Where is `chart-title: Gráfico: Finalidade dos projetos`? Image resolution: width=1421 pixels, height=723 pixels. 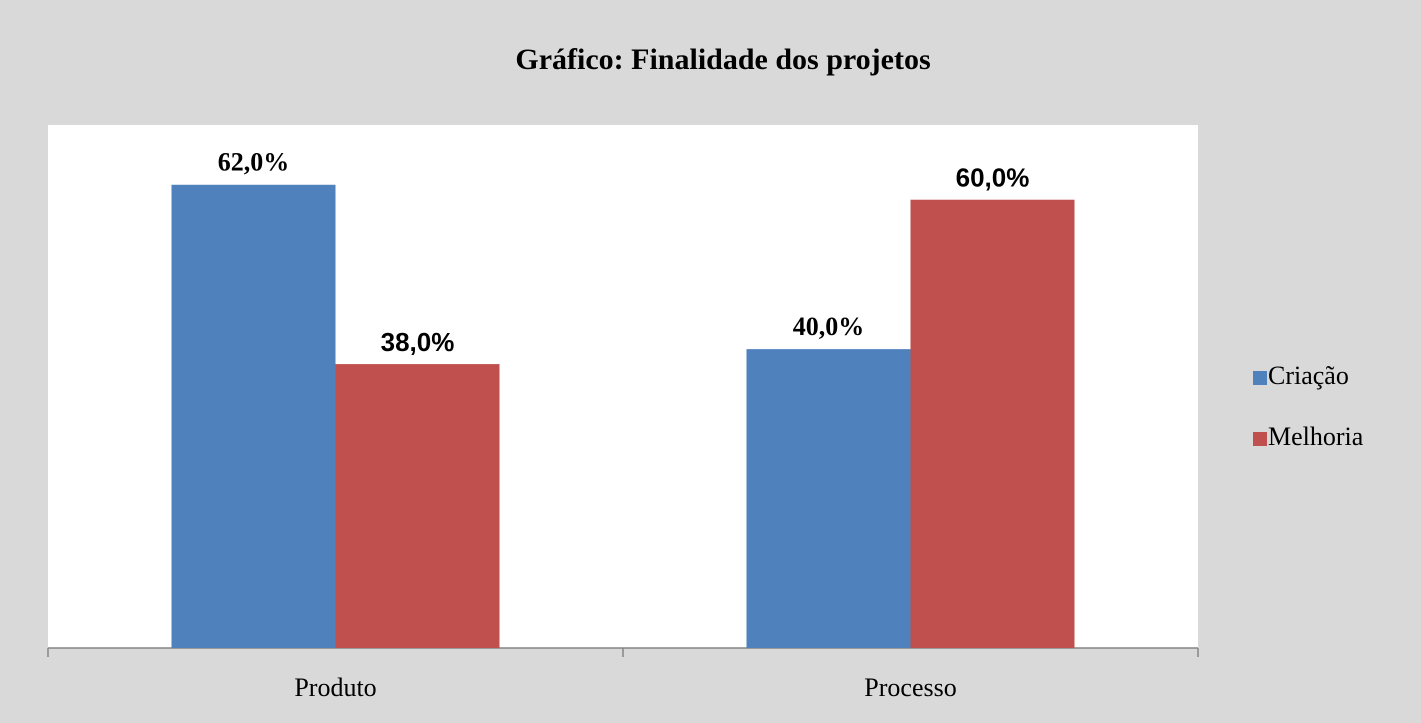
chart-title: Gráfico: Finalidade dos projetos is located at coordinates (722, 59).